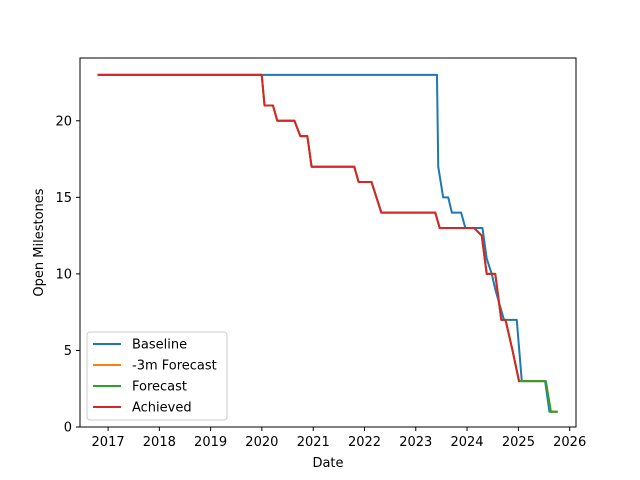 This screenshot has width=640, height=480. What do you see at coordinates (159, 442) in the screenshot?
I see `x-tick-label: 2018` at bounding box center [159, 442].